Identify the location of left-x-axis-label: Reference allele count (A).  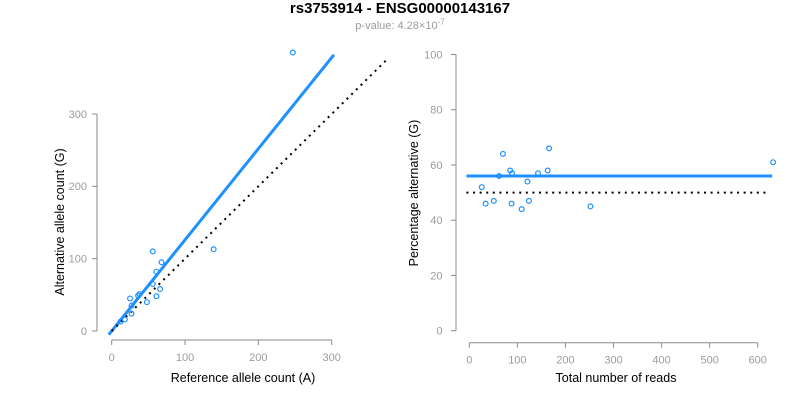
(243, 378).